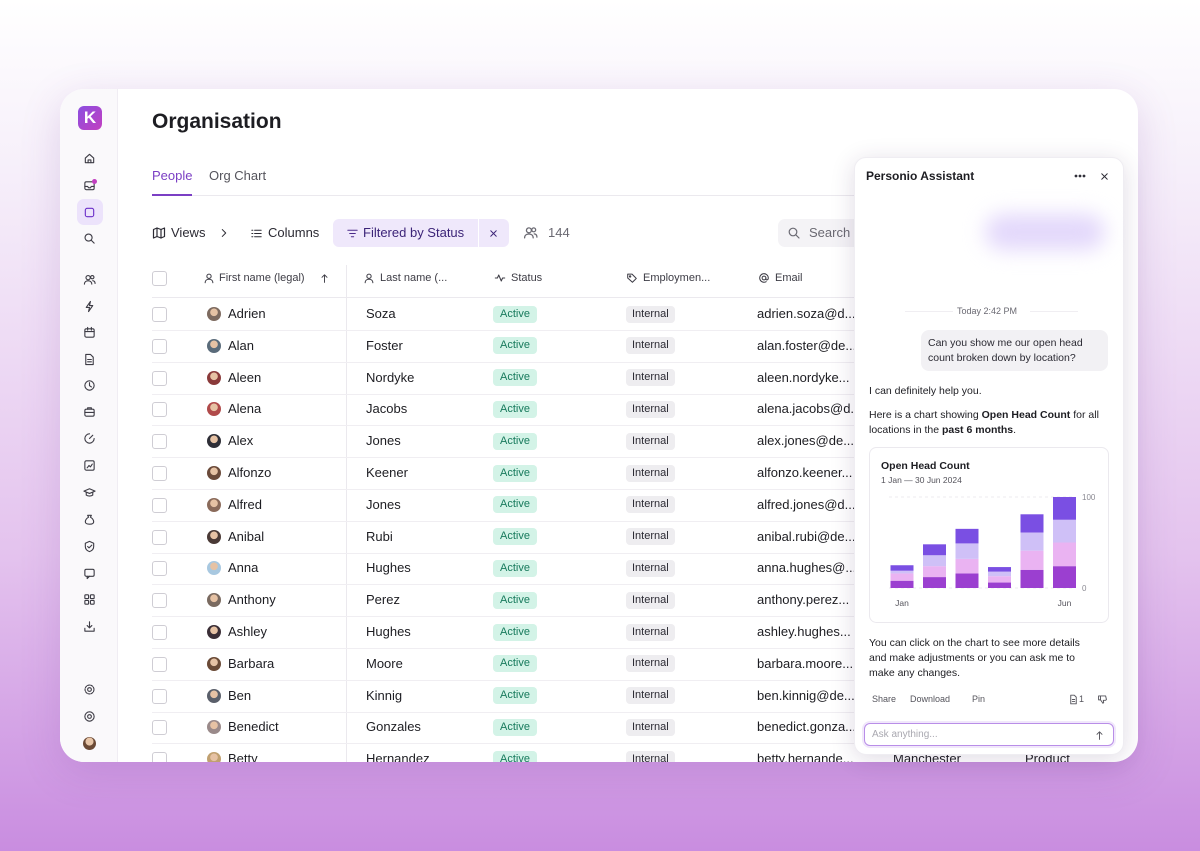 This screenshot has width=1200, height=851. What do you see at coordinates (294, 232) in the screenshot?
I see `columns-button: Columns` at bounding box center [294, 232].